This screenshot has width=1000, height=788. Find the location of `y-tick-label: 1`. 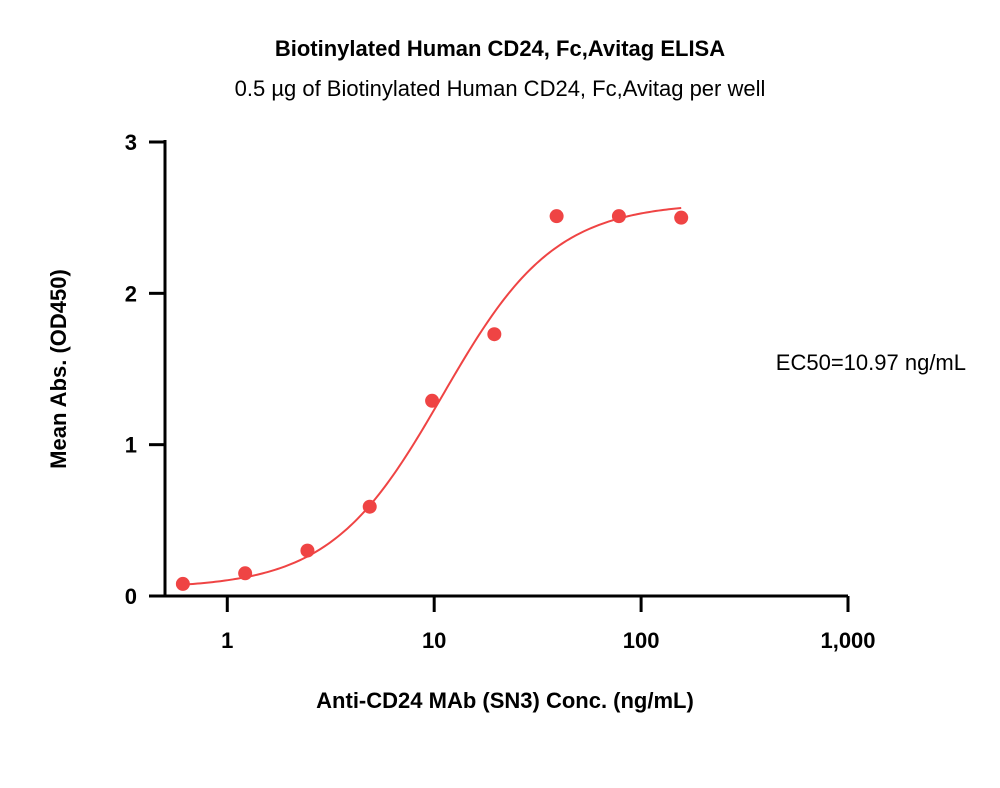

y-tick-label: 1 is located at coordinates (131, 445).